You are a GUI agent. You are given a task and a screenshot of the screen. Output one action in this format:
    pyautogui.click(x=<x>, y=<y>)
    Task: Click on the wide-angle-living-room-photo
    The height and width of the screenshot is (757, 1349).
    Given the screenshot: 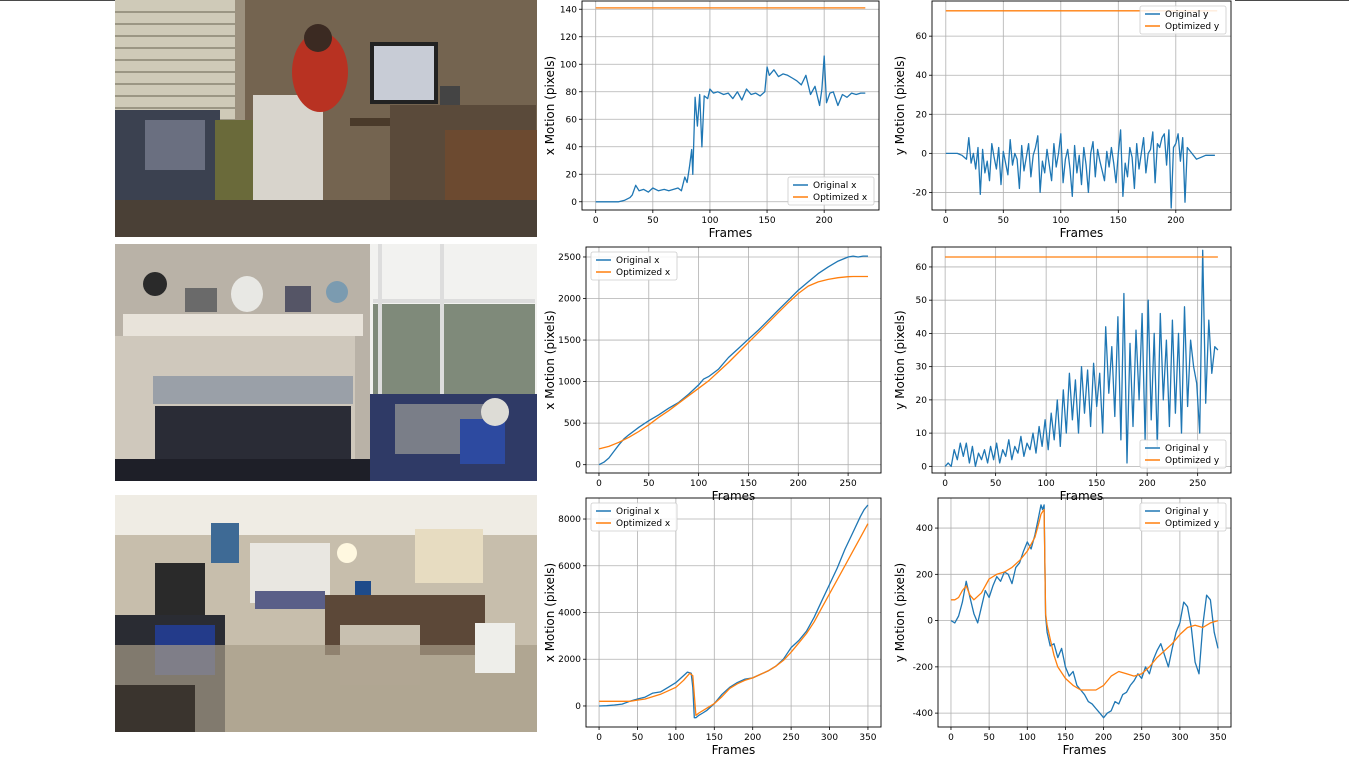 What is the action you would take?
    pyautogui.click(x=326, y=613)
    